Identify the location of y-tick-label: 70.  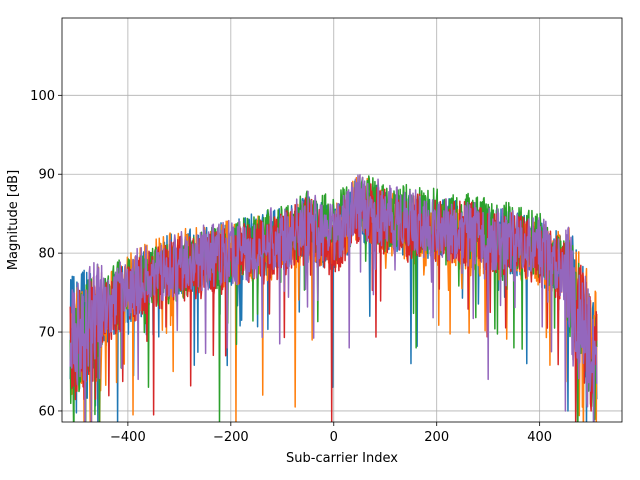
(46, 333).